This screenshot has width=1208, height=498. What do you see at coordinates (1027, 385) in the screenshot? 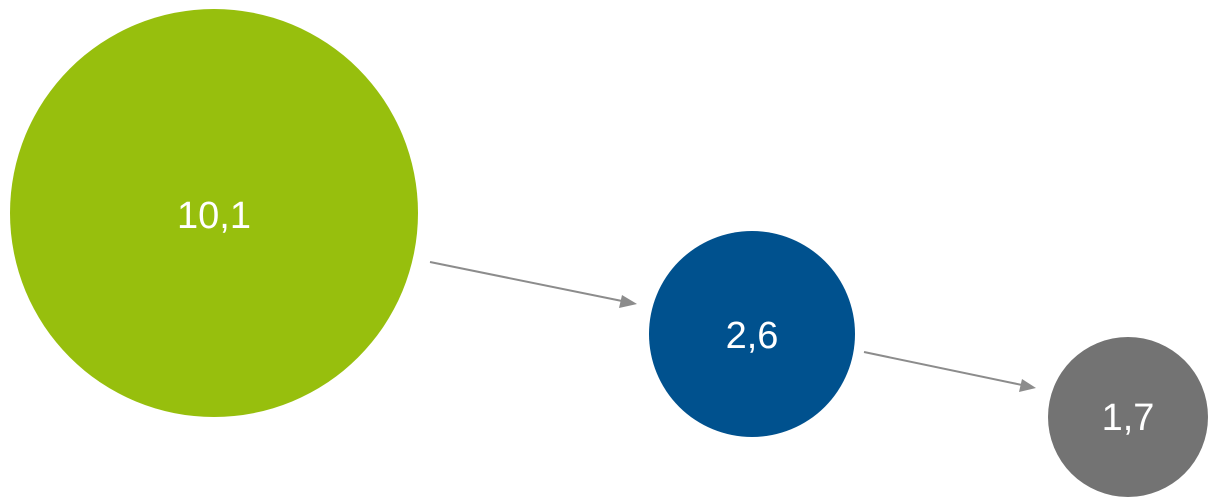
I see `arrow-2-head` at bounding box center [1027, 385].